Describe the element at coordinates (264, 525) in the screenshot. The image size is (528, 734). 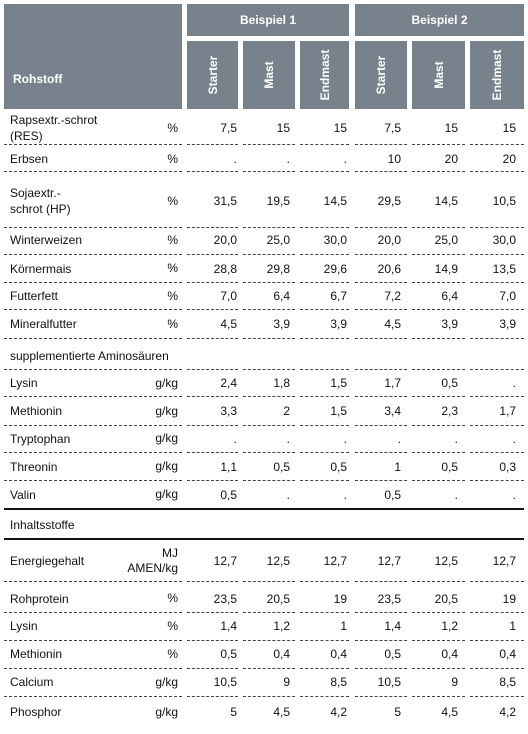
I see `section-title-inhaltsstoffe: Inhaltsstoffe` at that location.